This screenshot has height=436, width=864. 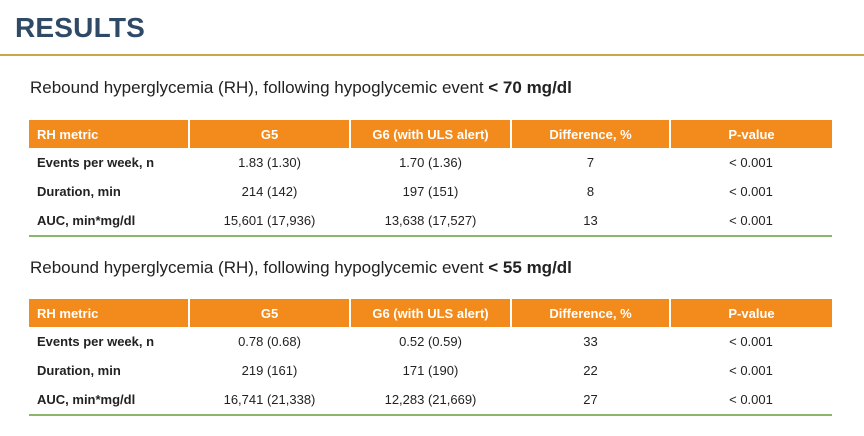 I want to click on cell-g6: 12,283 (21,669), so click(x=430, y=400).